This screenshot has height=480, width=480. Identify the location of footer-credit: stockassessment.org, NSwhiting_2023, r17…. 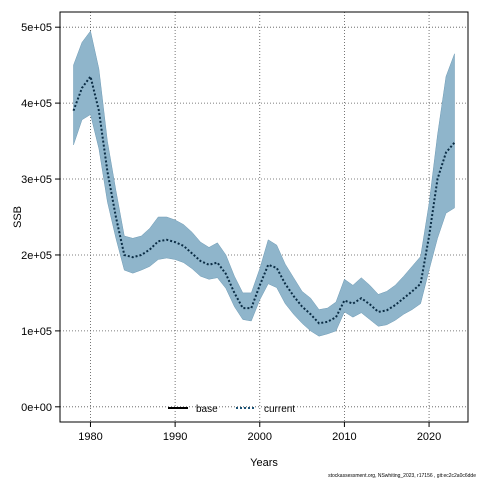
(402, 476).